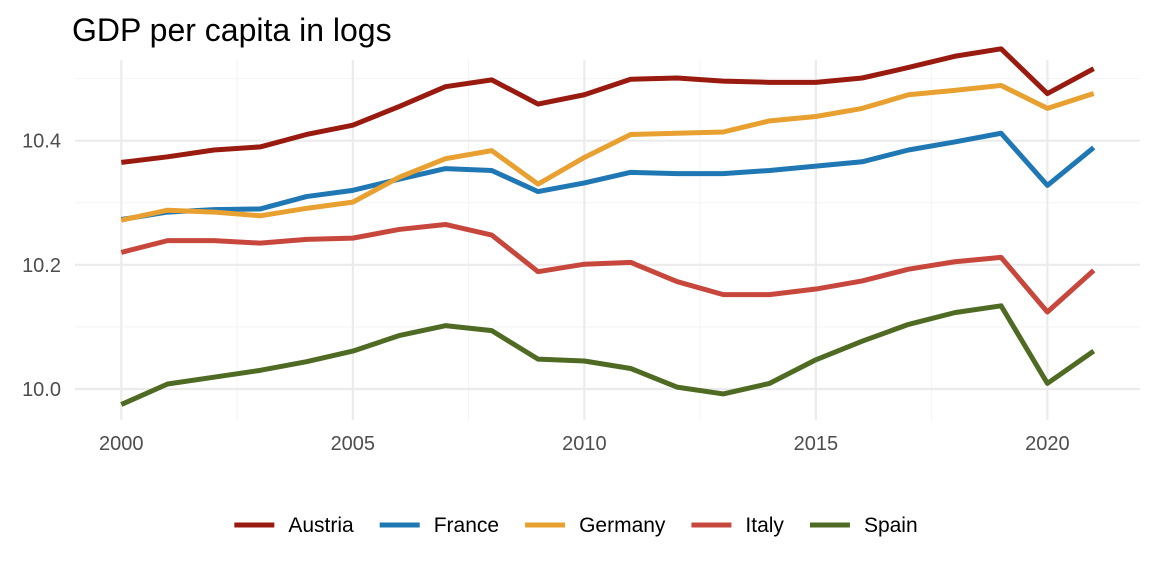  What do you see at coordinates (41, 390) in the screenshot?
I see `y-tick-label: 10.0` at bounding box center [41, 390].